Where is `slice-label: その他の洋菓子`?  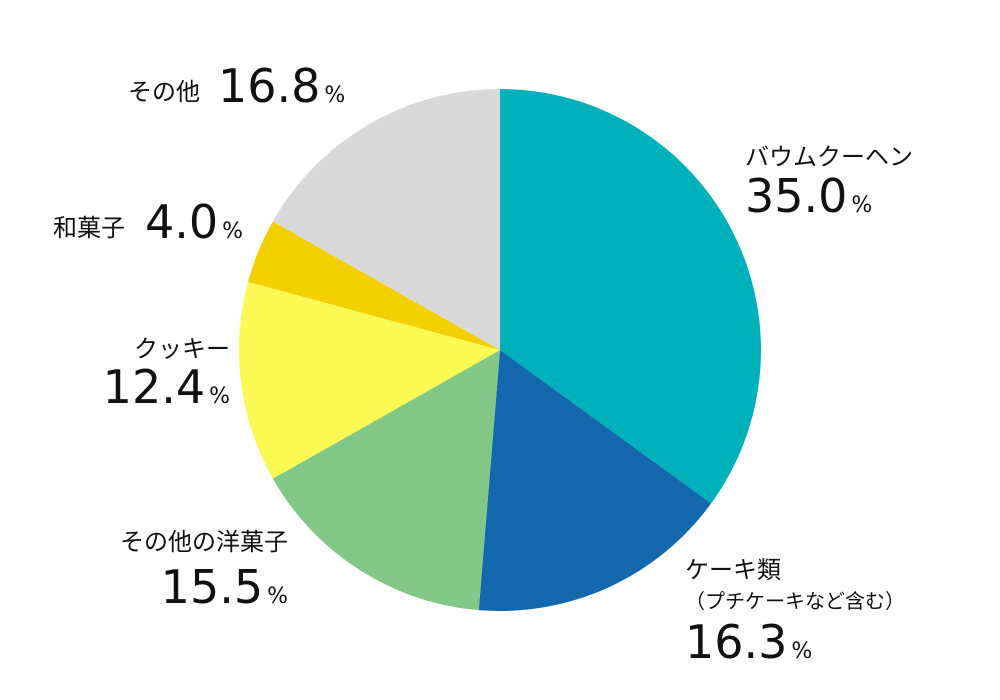
slice-label: その他の洋菓子 is located at coordinates (204, 542).